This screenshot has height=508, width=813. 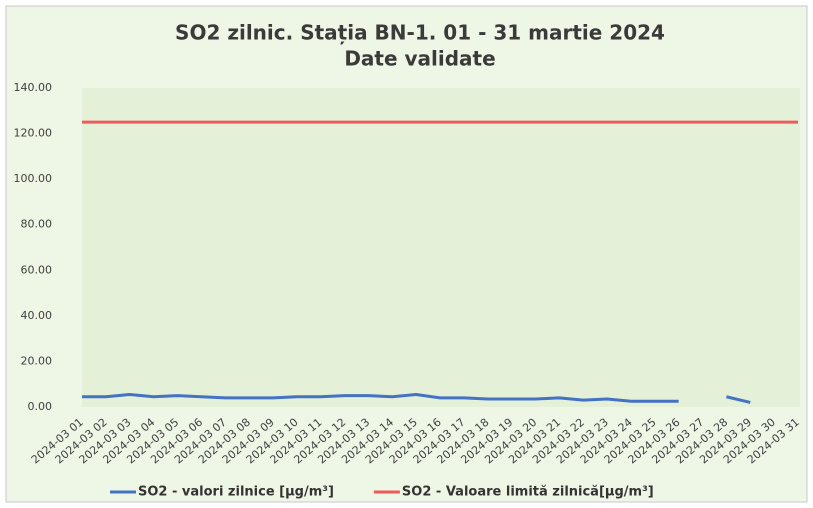 I want to click on y-tick-label: 60.00, so click(x=37, y=269).